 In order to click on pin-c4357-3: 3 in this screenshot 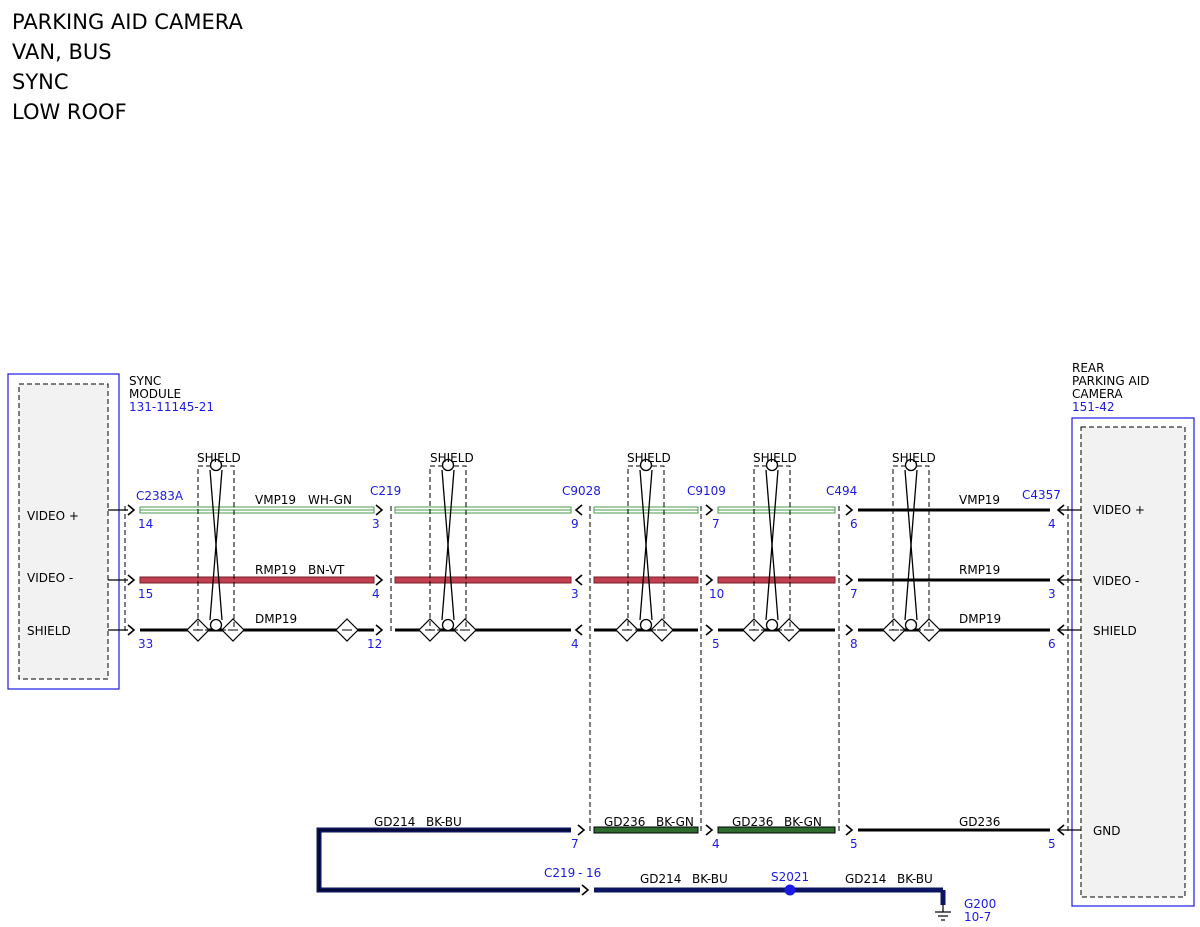, I will do `click(1052, 594)`.